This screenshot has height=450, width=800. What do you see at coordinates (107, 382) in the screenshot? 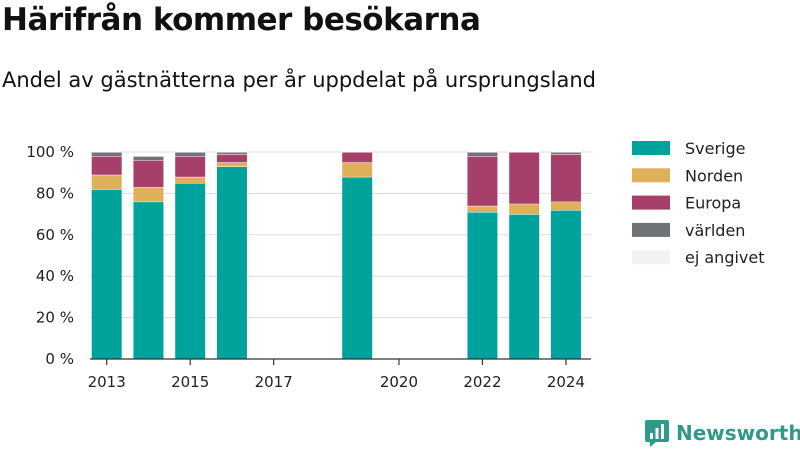
I see `x-tick-label: 2013` at bounding box center [107, 382].